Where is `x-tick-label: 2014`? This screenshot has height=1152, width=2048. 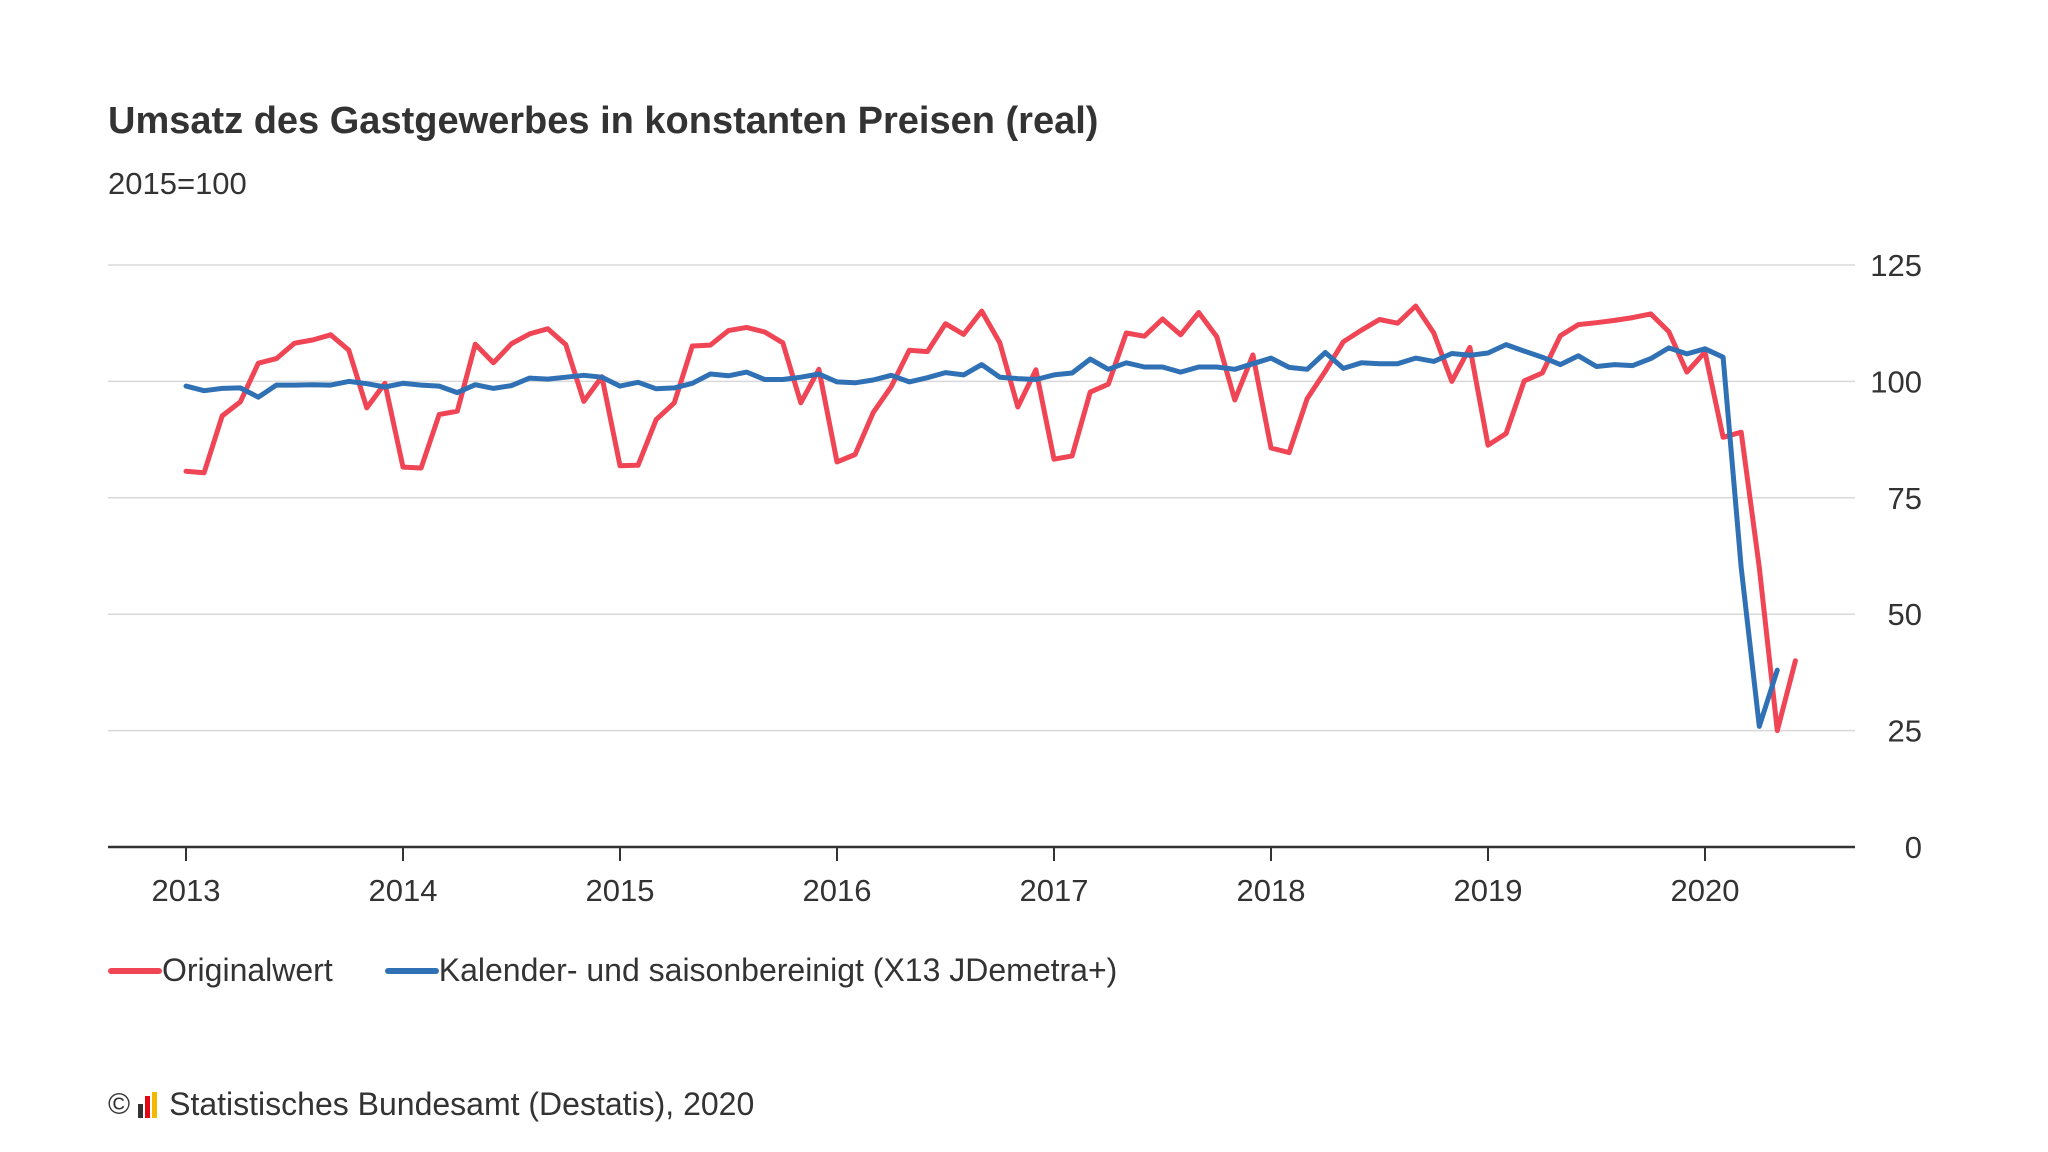
x-tick-label: 2014 is located at coordinates (403, 890).